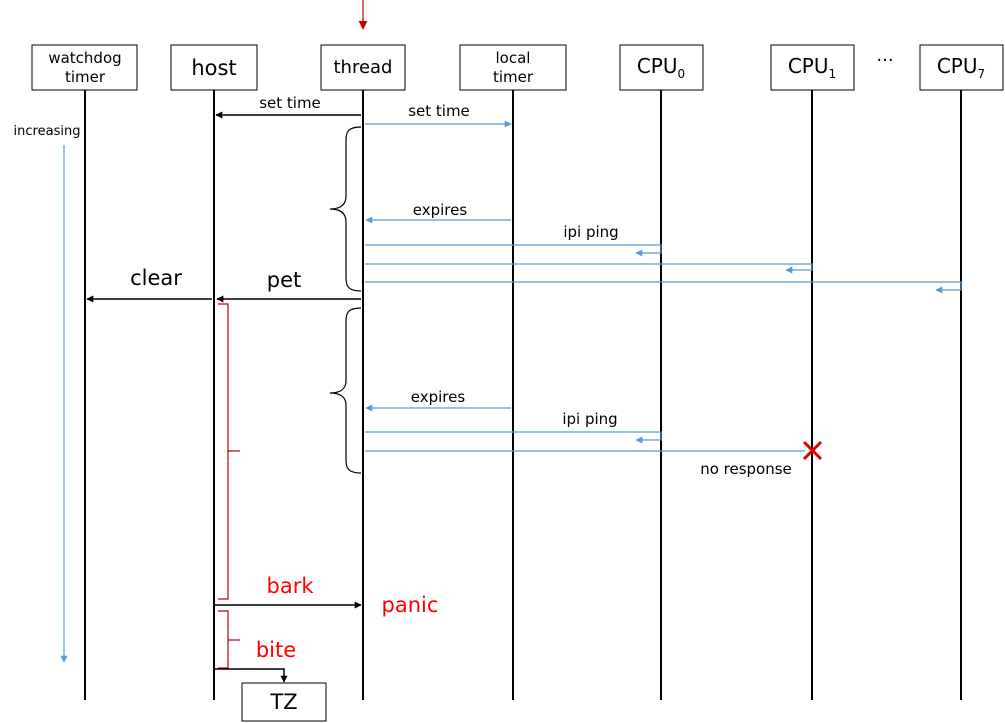 The width and height of the screenshot is (1005, 723). I want to click on bracket-bite-window, so click(229, 639).